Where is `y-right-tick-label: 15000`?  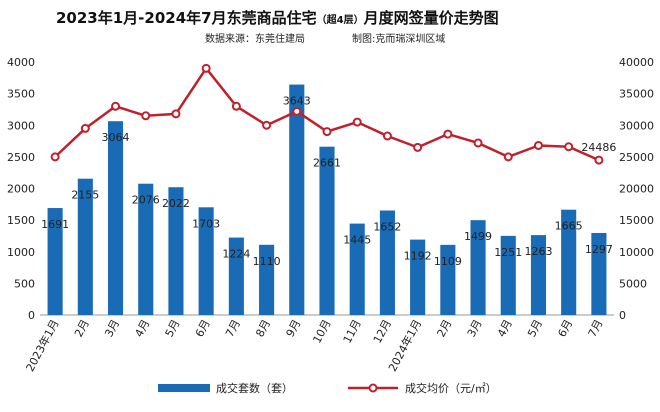 y-right-tick-label: 15000 is located at coordinates (636, 220).